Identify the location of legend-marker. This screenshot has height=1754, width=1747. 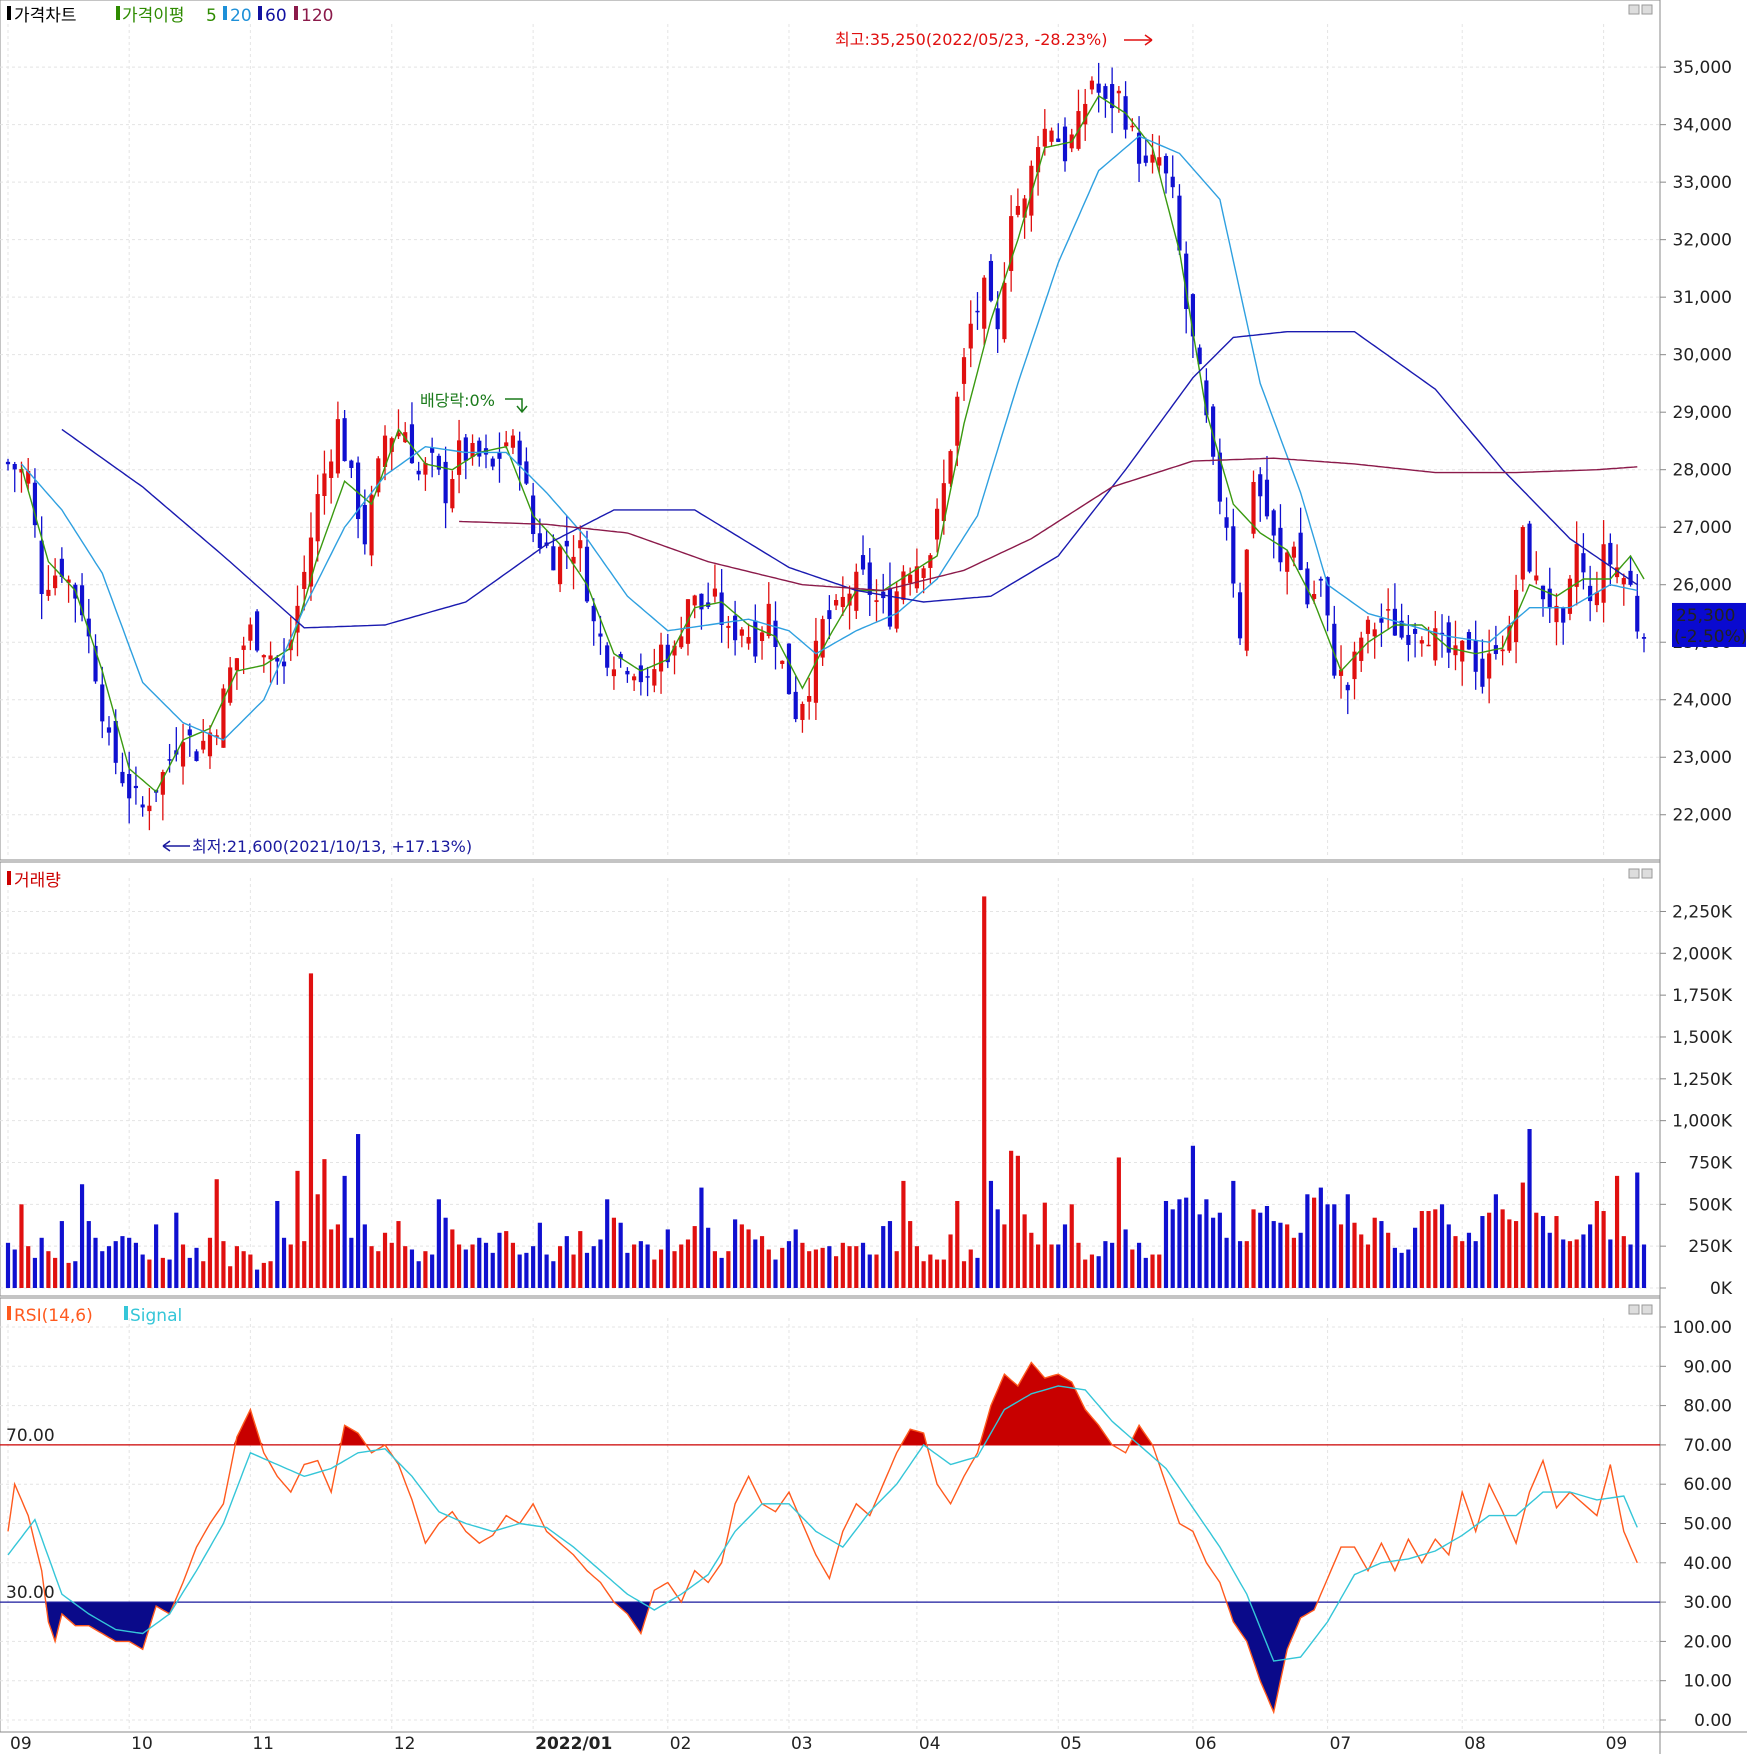
(260, 13).